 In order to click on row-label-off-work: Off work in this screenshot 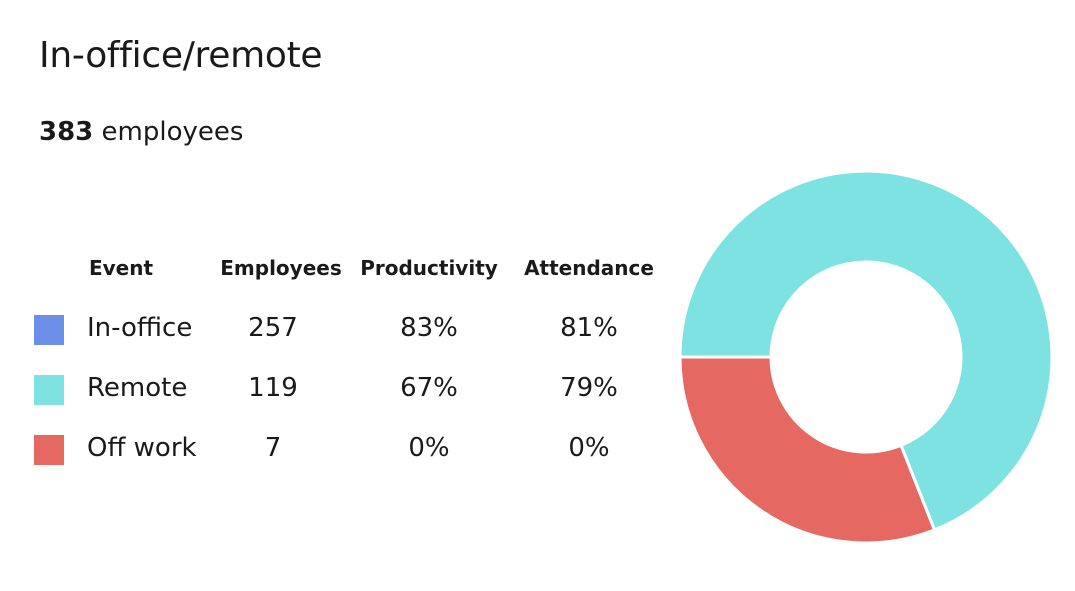, I will do `click(142, 448)`.